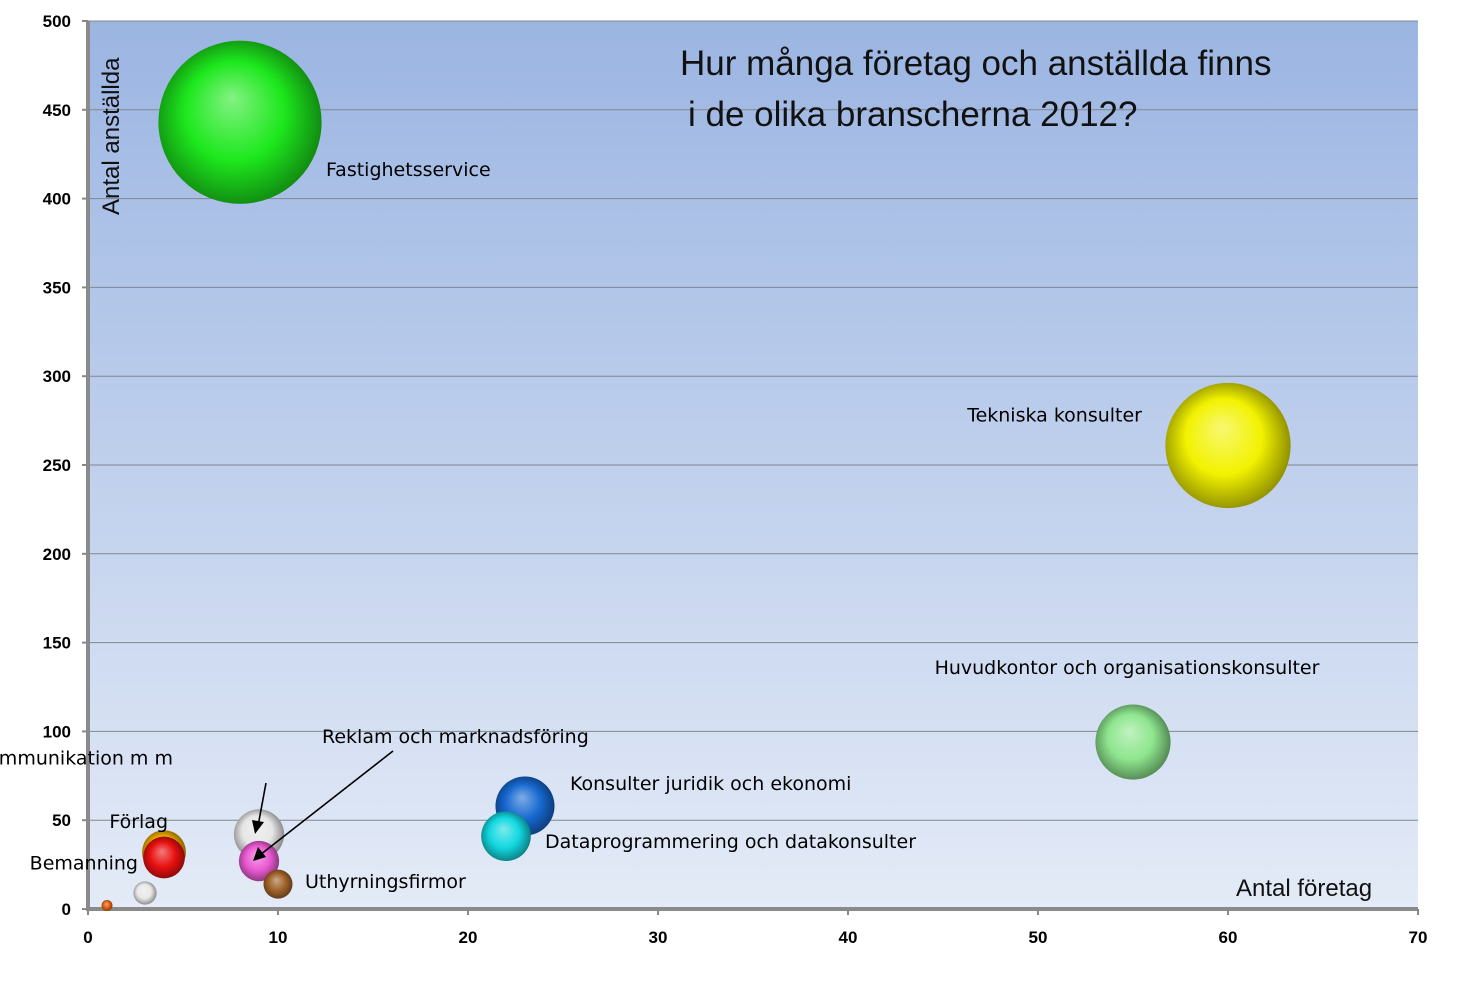 This screenshot has height=995, width=1461. Describe the element at coordinates (57, 110) in the screenshot. I see `y-tick-label-450: 450` at that location.